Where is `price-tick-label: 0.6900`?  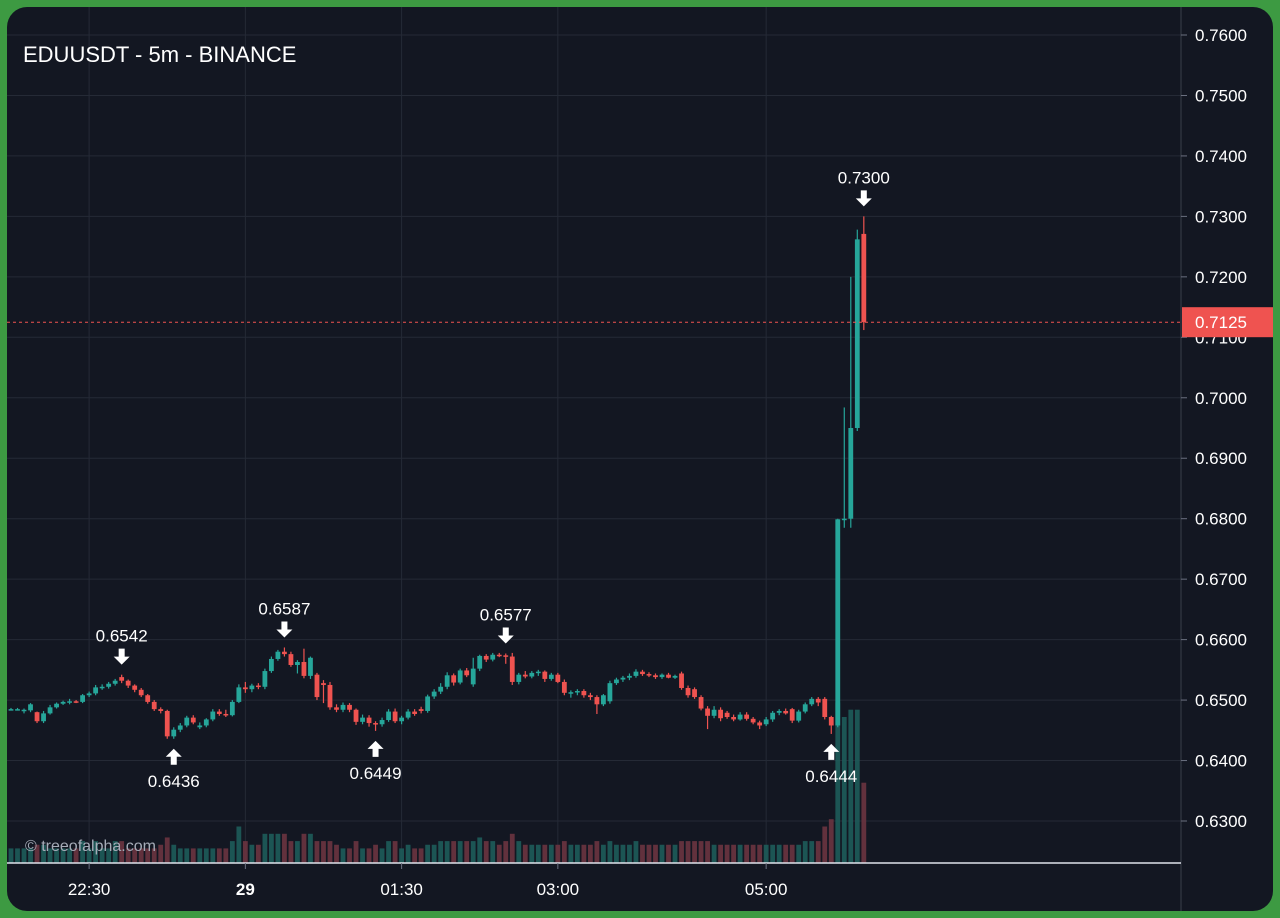
price-tick-label: 0.6900 is located at coordinates (1221, 458).